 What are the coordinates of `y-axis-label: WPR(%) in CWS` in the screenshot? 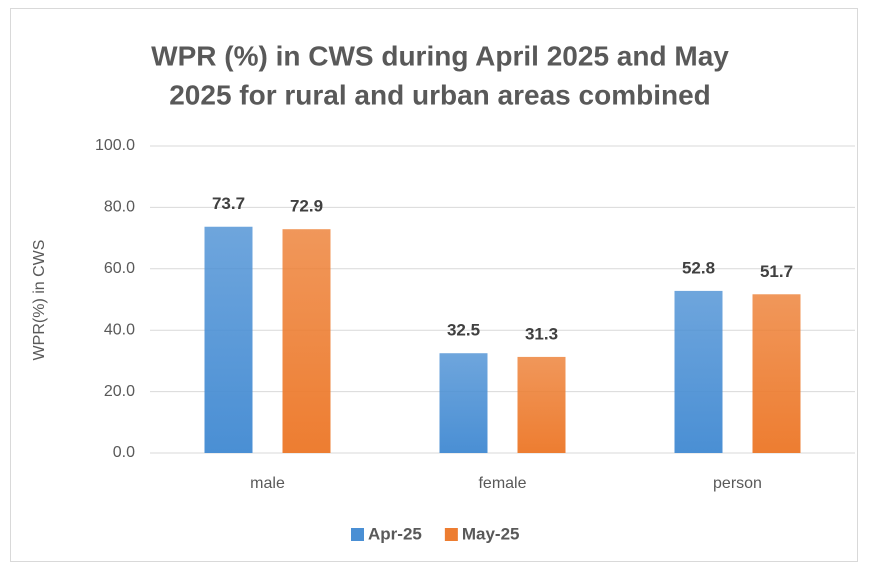 It's located at (39, 300).